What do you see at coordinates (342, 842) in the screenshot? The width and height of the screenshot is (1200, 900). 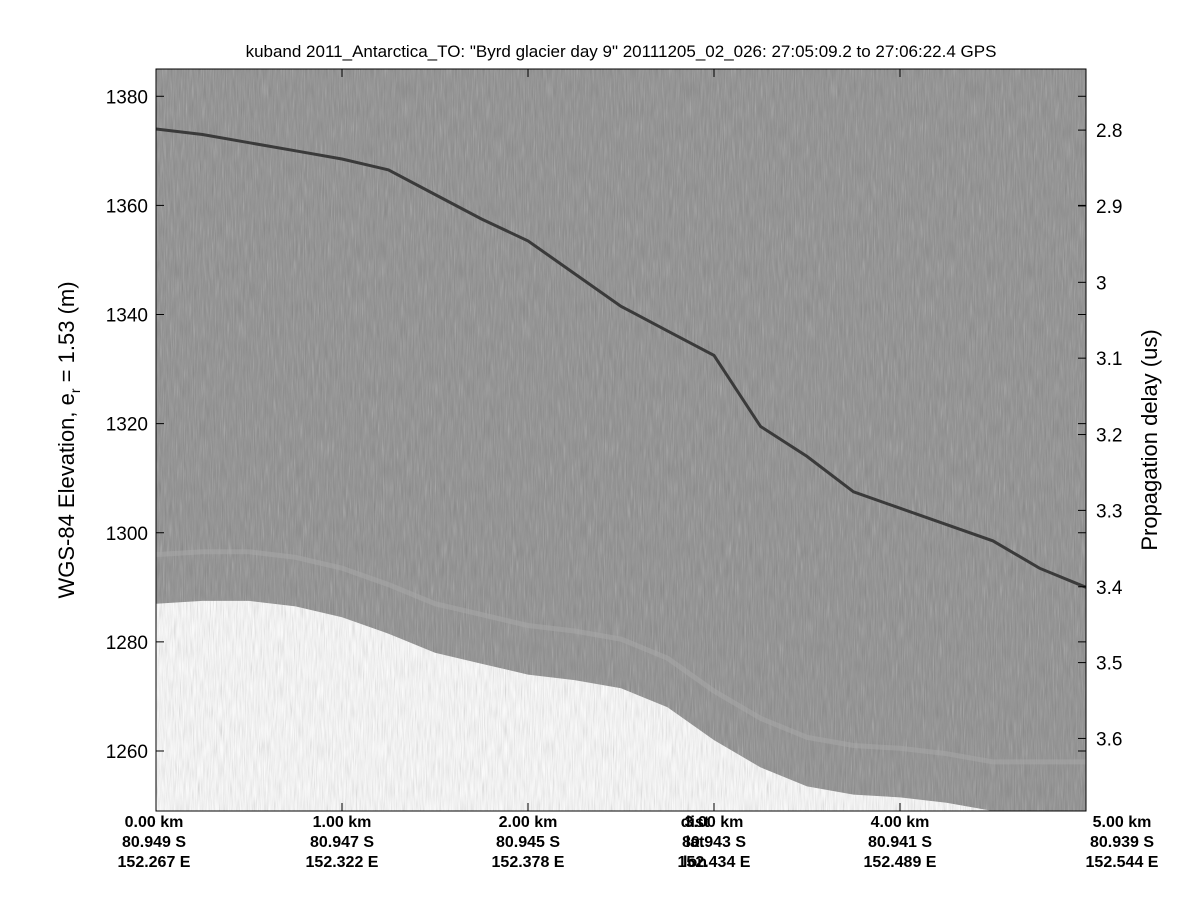 I see `x-label-lat: 80.947 S` at bounding box center [342, 842].